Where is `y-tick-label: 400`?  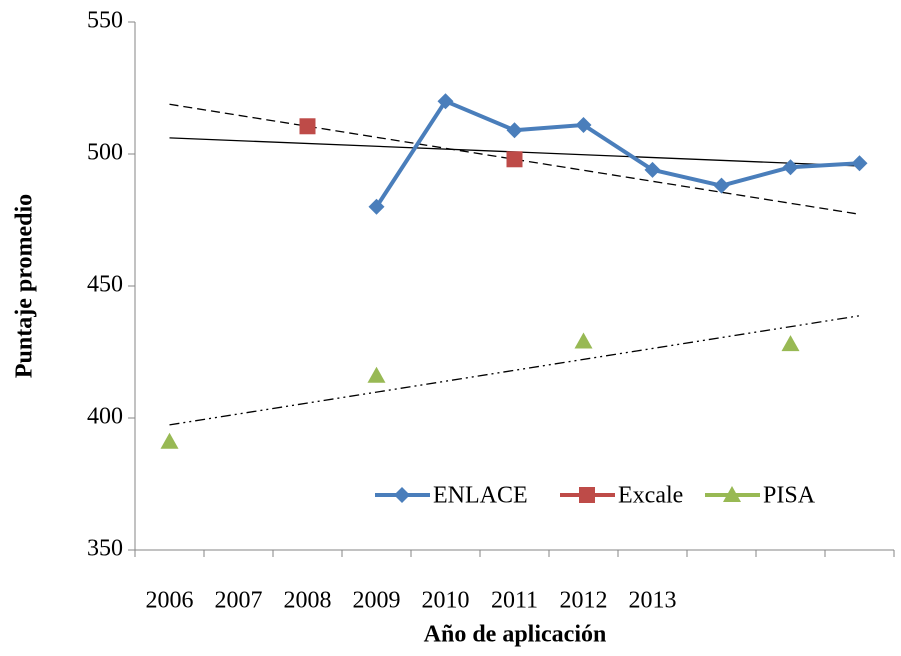
y-tick-label: 400 is located at coordinates (105, 417).